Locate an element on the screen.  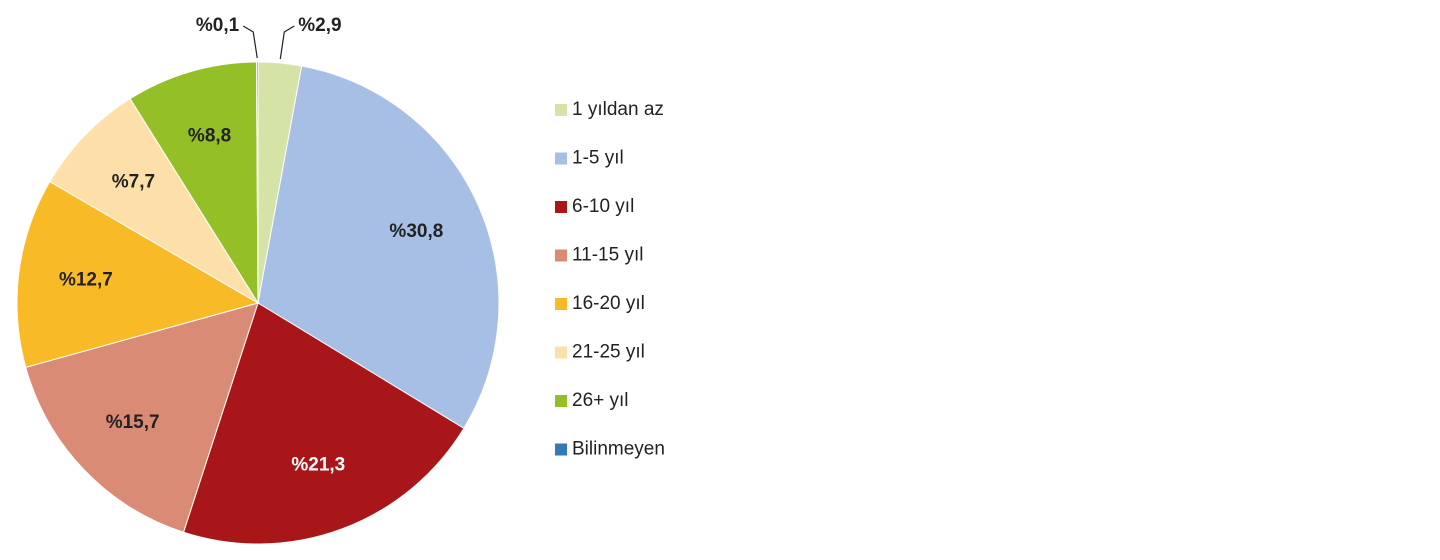
data-label: %7,7 is located at coordinates (133, 181).